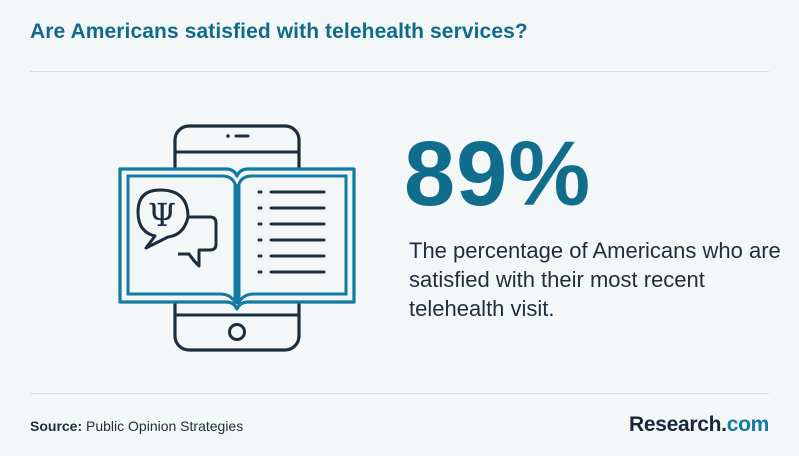 The width and height of the screenshot is (799, 456). I want to click on brand-main: Research, so click(675, 424).